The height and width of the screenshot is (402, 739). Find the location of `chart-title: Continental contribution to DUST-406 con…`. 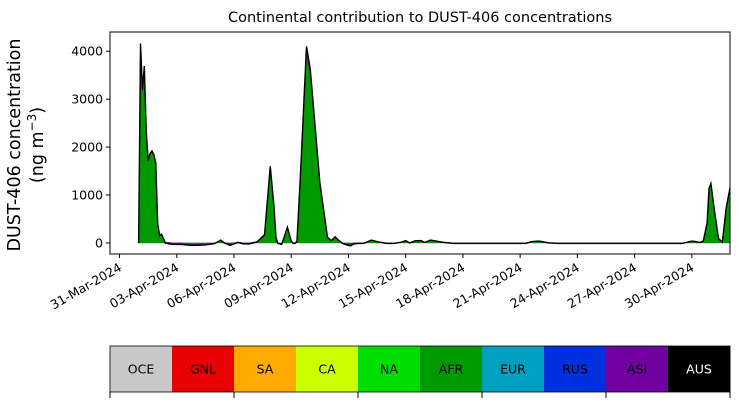

chart-title: Continental contribution to DUST-406 con… is located at coordinates (420, 18).